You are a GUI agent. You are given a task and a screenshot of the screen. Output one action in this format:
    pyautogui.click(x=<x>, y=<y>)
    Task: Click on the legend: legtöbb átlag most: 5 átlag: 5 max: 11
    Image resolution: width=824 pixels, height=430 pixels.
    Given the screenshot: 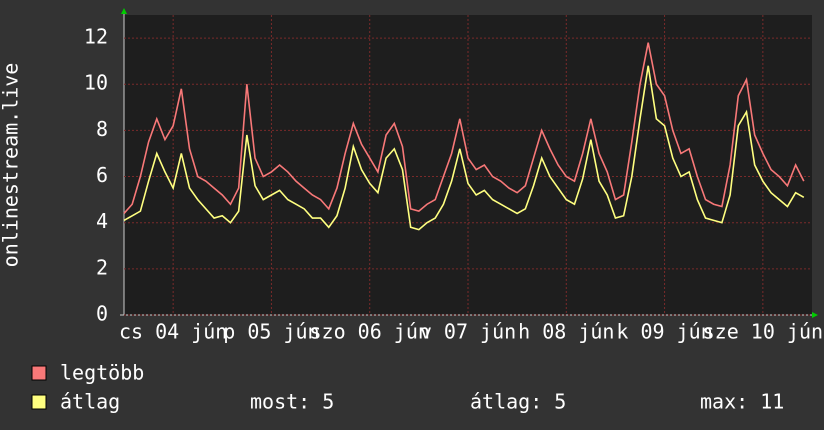 What is the action you would take?
    pyautogui.click(x=407, y=387)
    